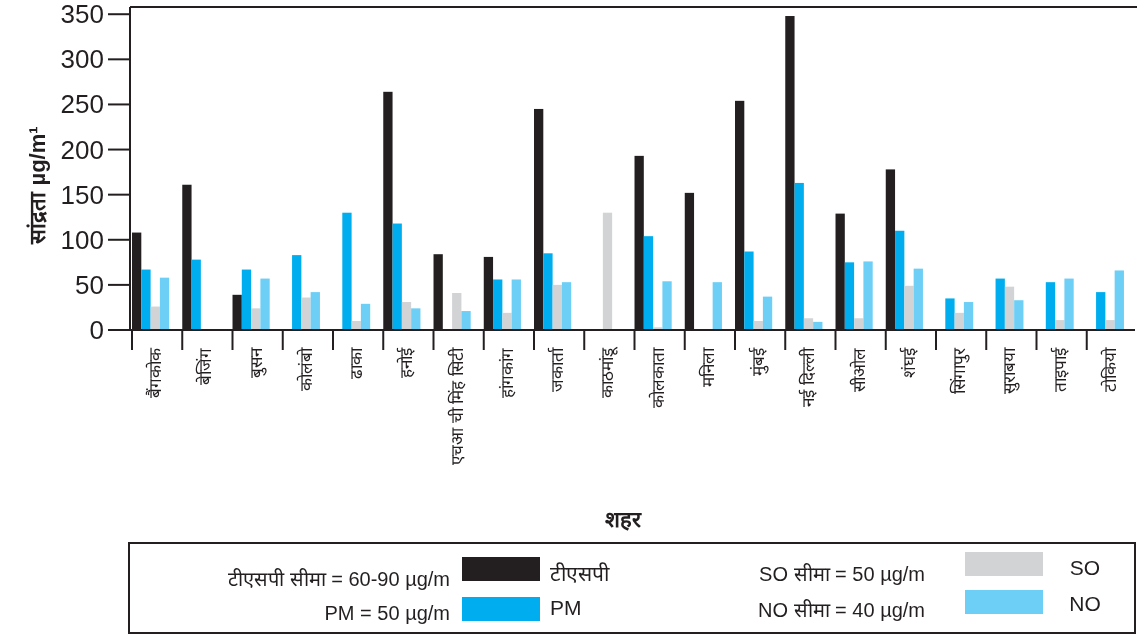  I want to click on y-tick-label: 250, so click(82, 104).